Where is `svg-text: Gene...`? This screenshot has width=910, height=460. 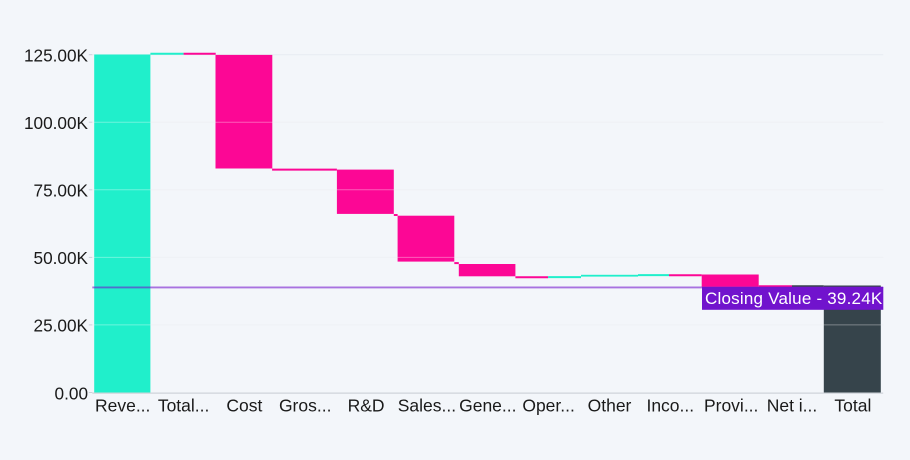 svg-text: Gene... is located at coordinates (487, 405).